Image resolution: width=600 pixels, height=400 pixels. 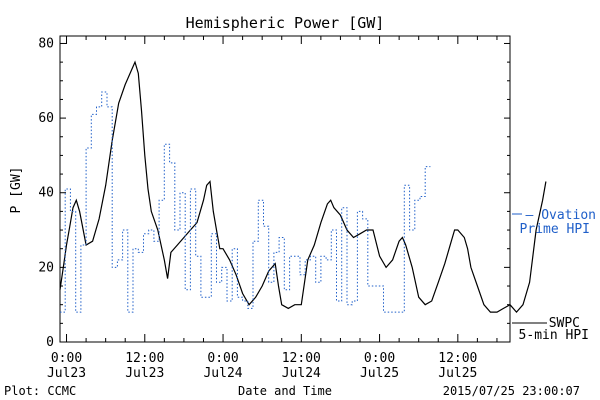 I want to click on timestamp-label: 2015/07/25 23:00:07, so click(x=511, y=391).